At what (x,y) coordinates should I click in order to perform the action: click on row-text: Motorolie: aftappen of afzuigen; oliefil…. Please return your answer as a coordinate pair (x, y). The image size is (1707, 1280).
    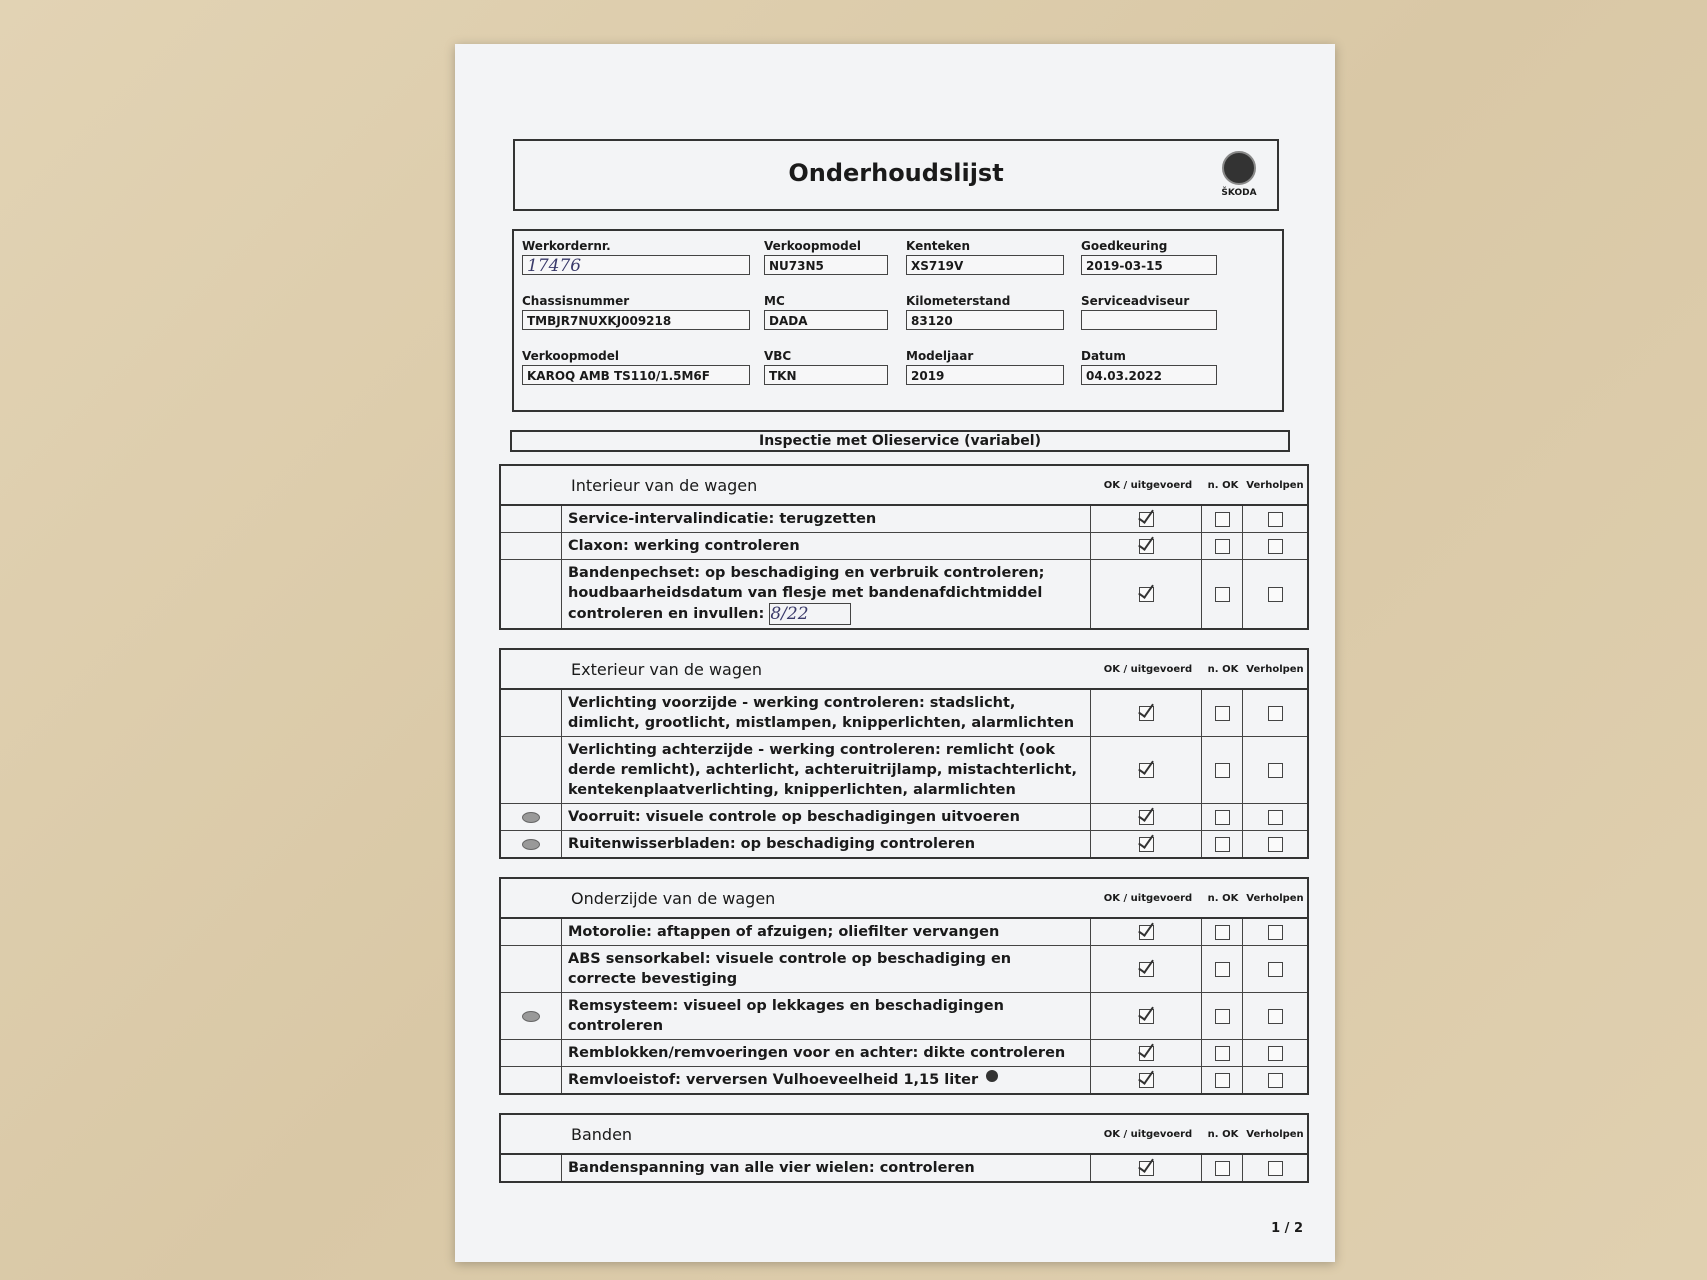
    Looking at the image, I should click on (826, 932).